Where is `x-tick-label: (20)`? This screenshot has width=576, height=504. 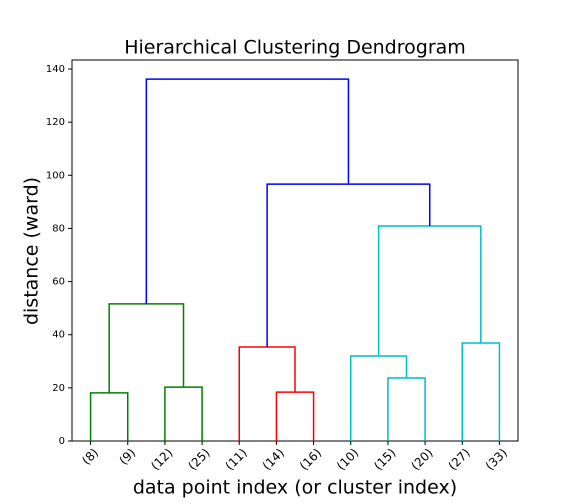 x-tick-label: (20) is located at coordinates (421, 459).